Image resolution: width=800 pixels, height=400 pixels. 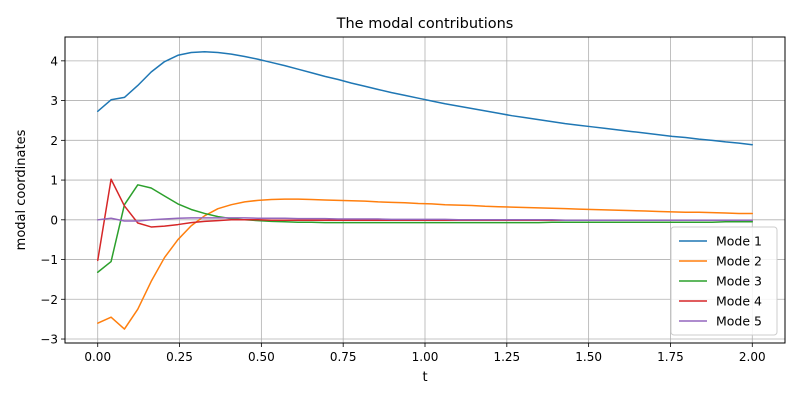 What do you see at coordinates (424, 377) in the screenshot?
I see `x-axis-label: t` at bounding box center [424, 377].